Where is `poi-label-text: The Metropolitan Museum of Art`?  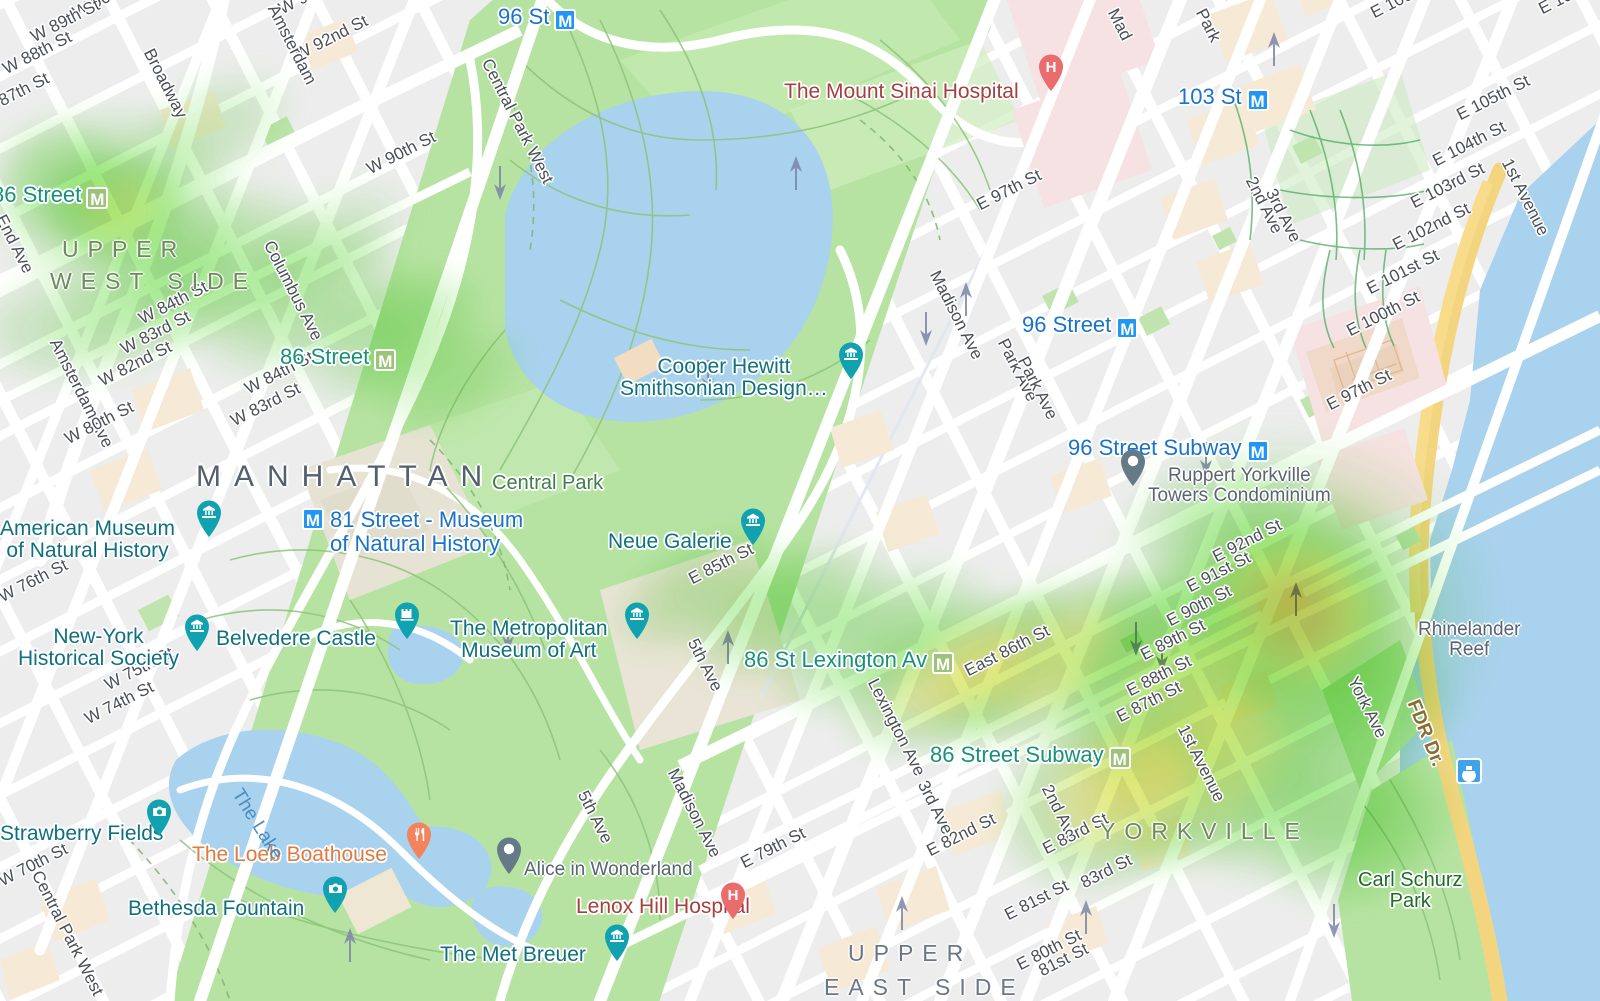
poi-label-text: The Metropolitan Museum of Art is located at coordinates (529, 640).